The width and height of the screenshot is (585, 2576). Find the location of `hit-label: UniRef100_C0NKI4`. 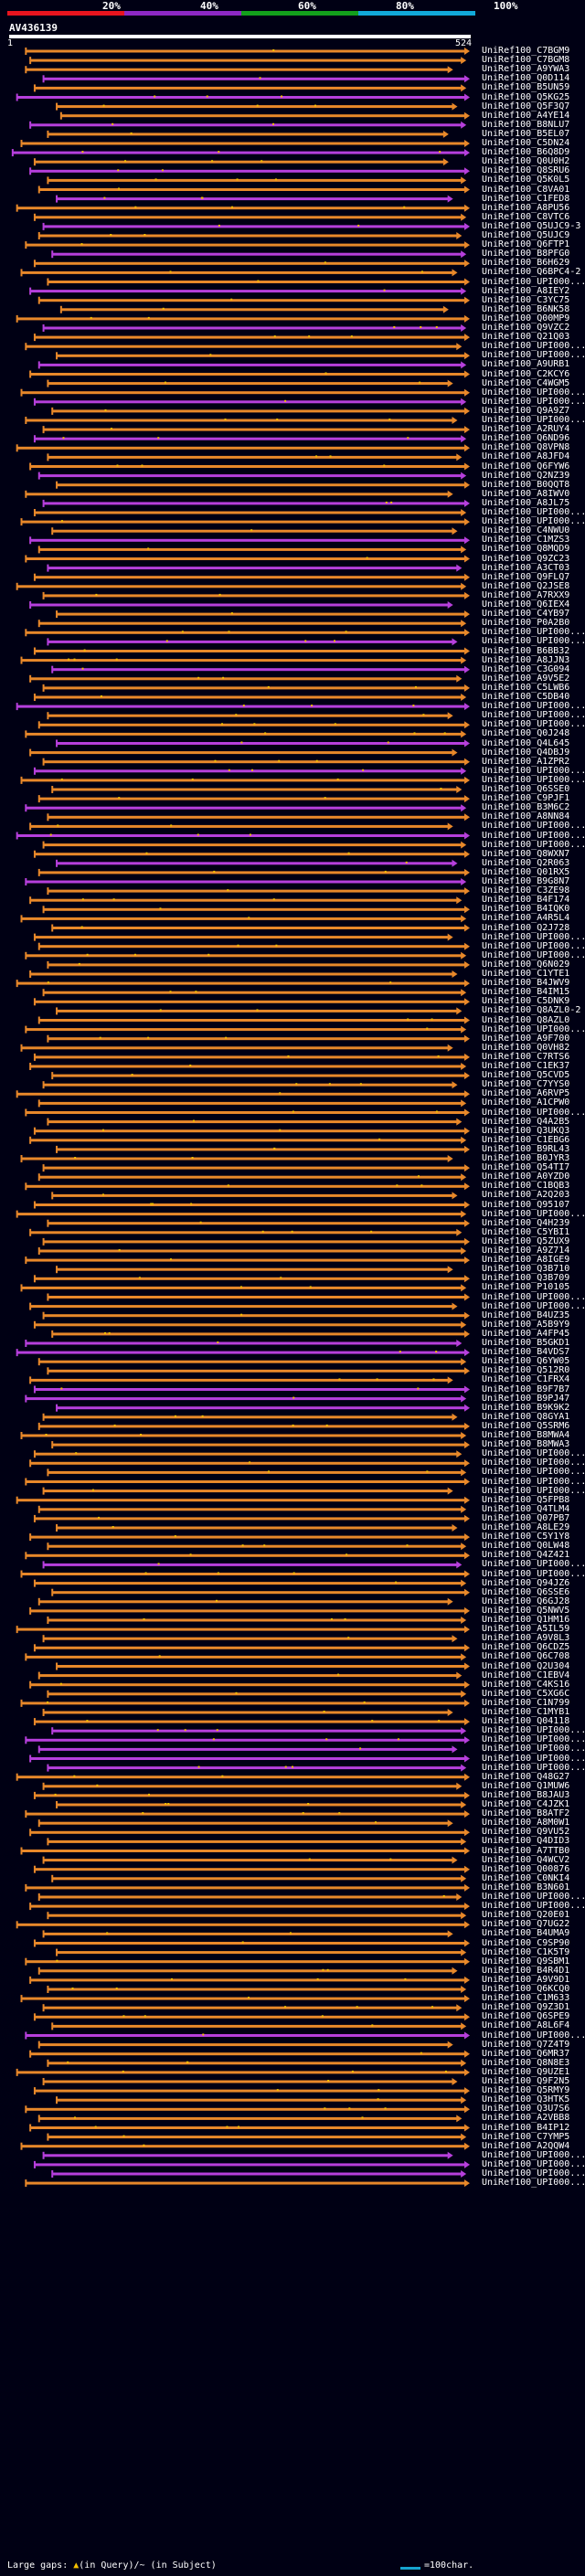

hit-label: UniRef100_C0NKI4 is located at coordinates (526, 1877).